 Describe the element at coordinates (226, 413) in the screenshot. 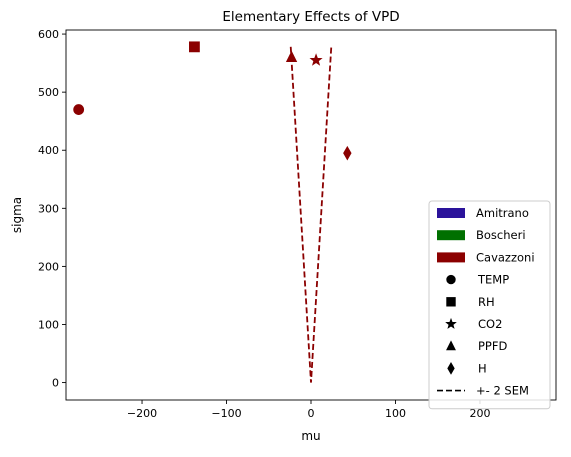

I see `x-tick-label: −100` at that location.